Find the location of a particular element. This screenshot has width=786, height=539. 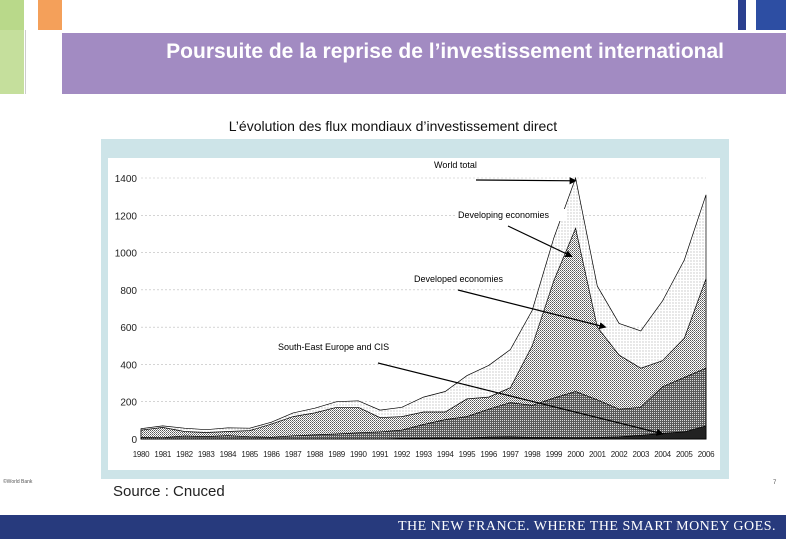

y-tick-label: 1400 is located at coordinates (126, 179).